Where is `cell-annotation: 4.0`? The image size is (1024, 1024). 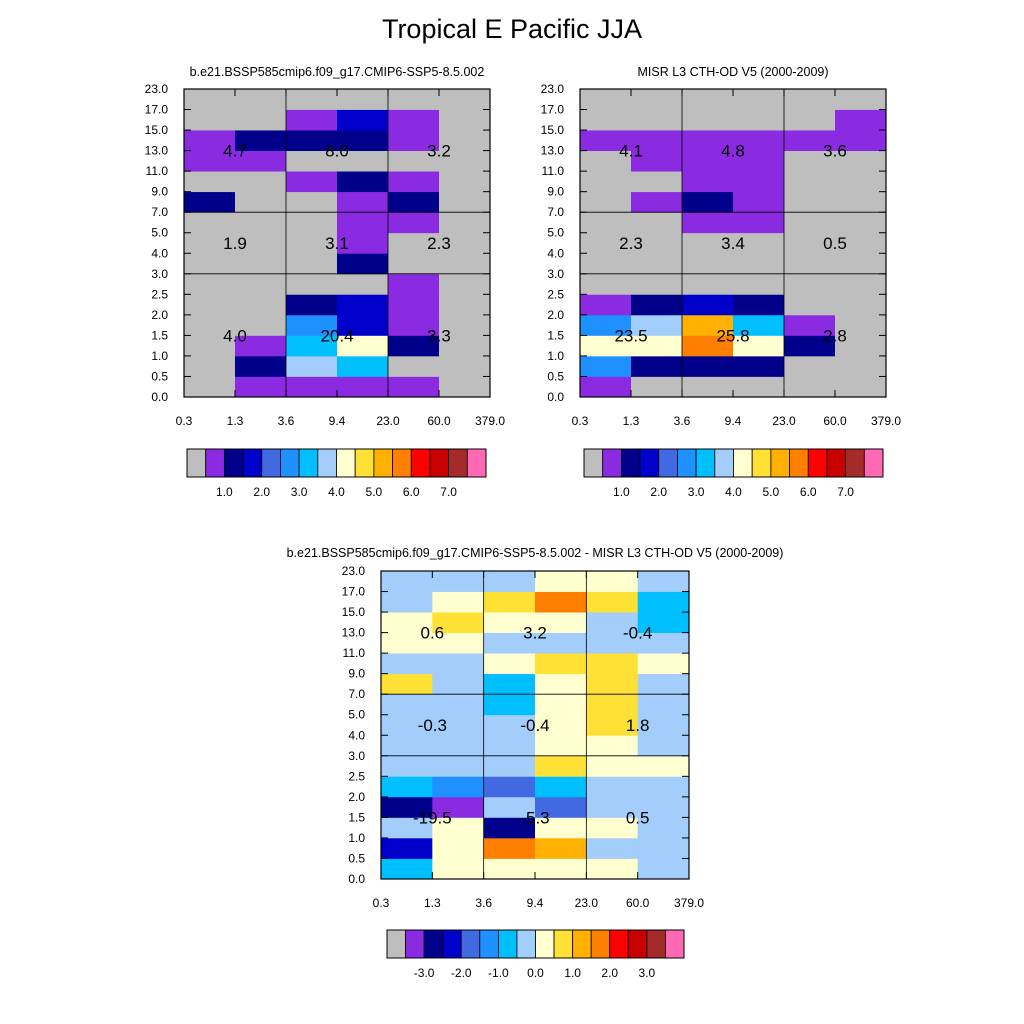 cell-annotation: 4.0 is located at coordinates (235, 335).